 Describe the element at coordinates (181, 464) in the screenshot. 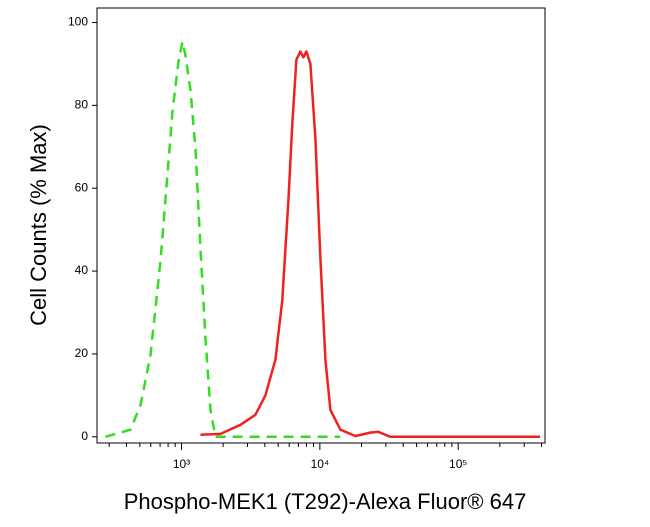

I see `x-tick-label: 10³` at that location.